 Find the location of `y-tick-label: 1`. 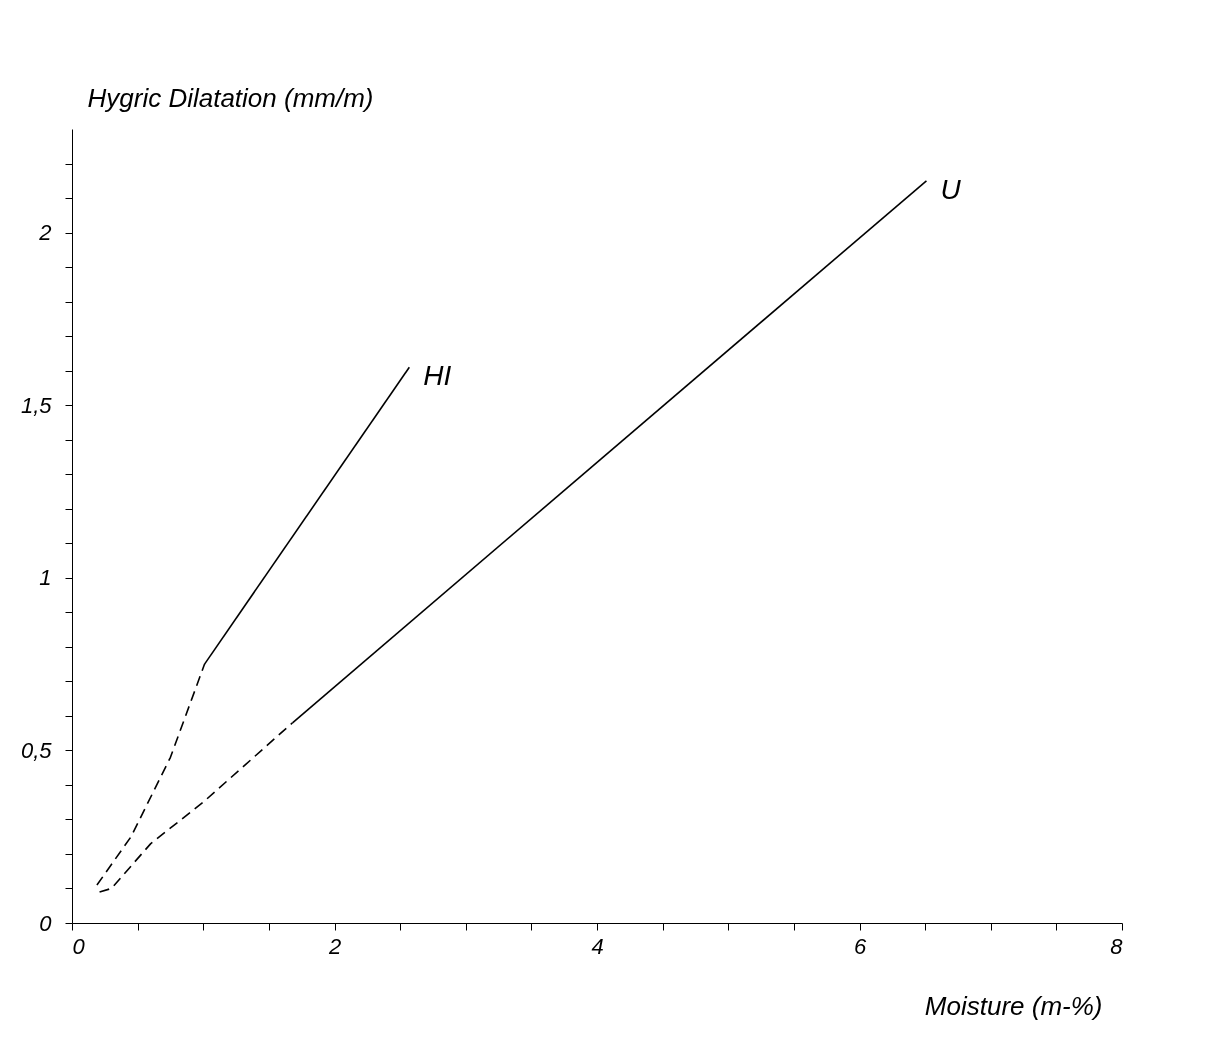

y-tick-label: 1 is located at coordinates (45, 578).